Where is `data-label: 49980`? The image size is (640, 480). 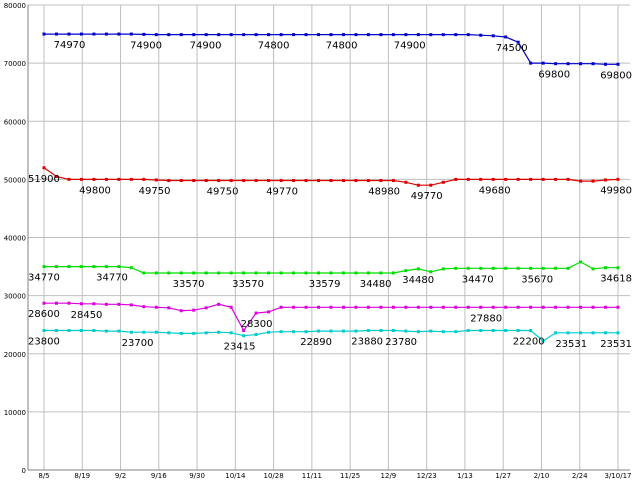 data-label: 49980 is located at coordinates (616, 190).